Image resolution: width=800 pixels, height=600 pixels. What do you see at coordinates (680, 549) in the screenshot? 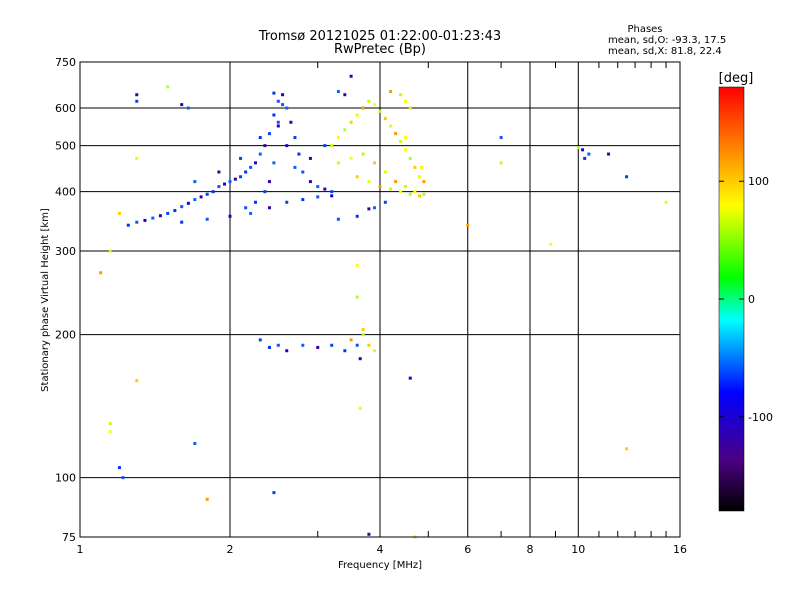
I see `x-tick-label: 16` at bounding box center [680, 549].